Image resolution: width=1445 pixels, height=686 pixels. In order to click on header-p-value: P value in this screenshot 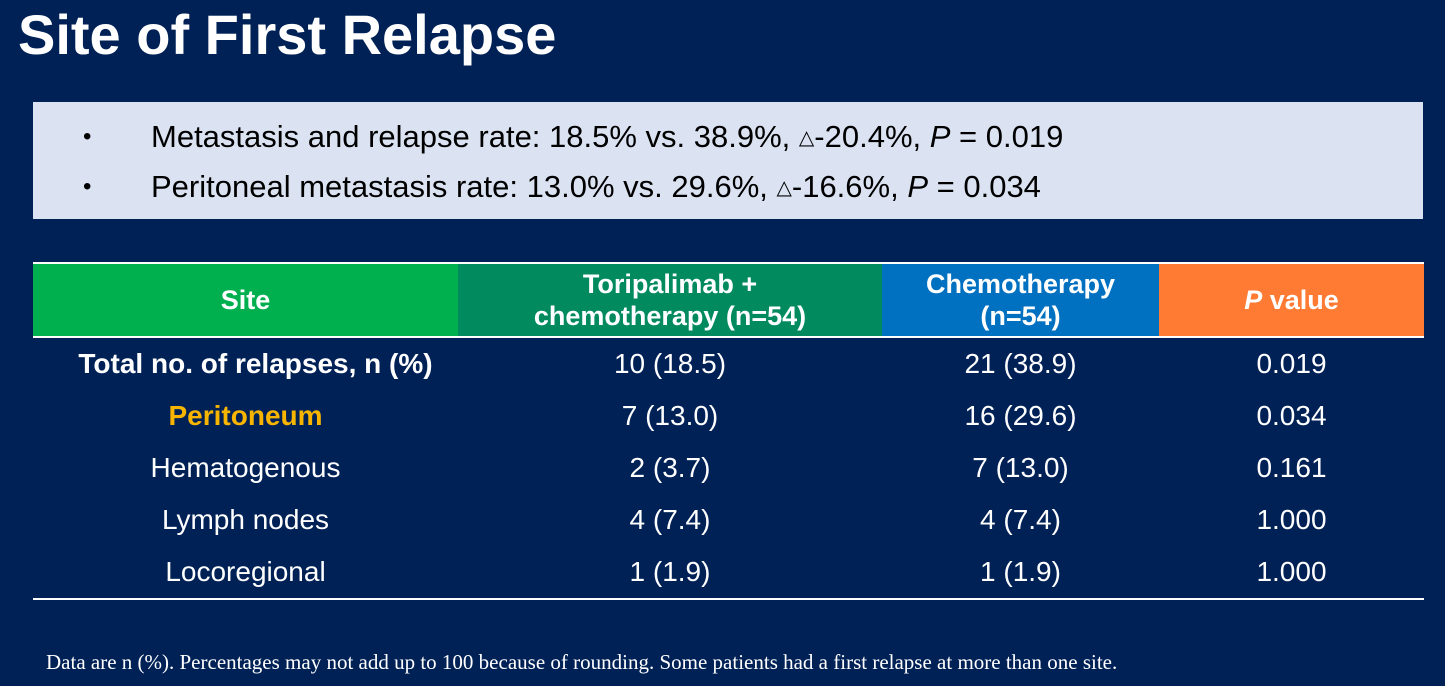, I will do `click(1291, 300)`.